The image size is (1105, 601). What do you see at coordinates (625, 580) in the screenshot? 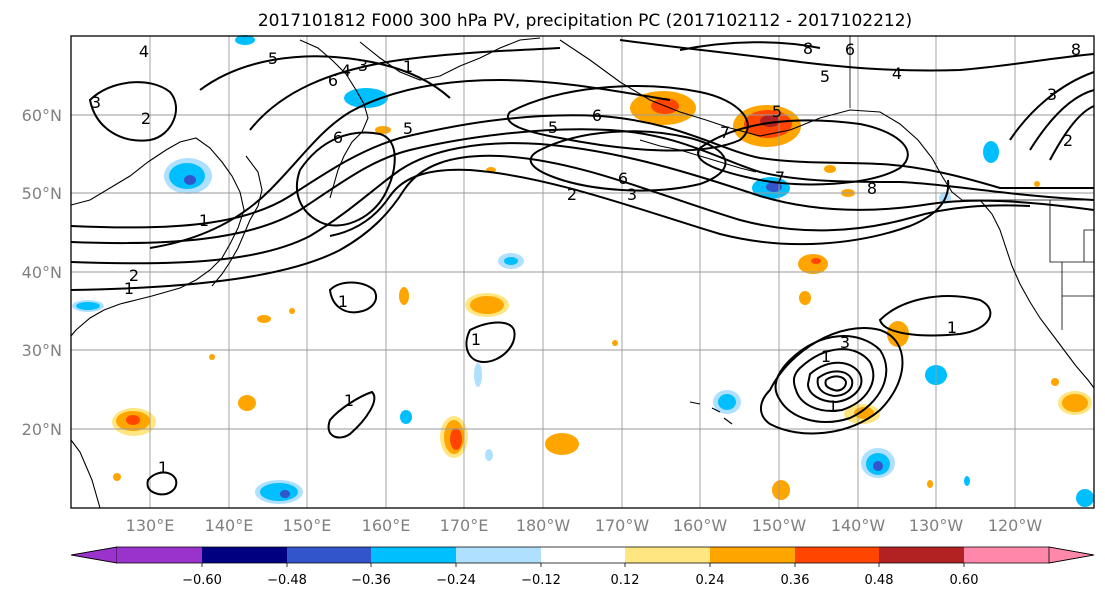
I see `colorbar-tick-label: 0.12` at bounding box center [625, 580].